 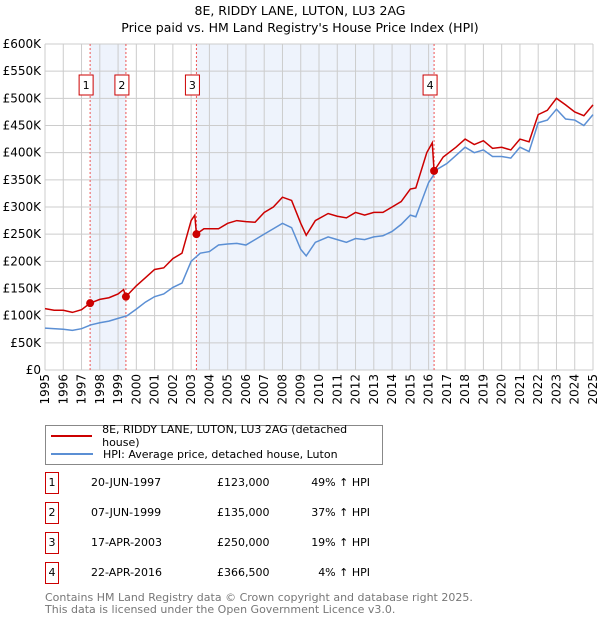 What do you see at coordinates (23, 126) in the screenshot?
I see `y-tick-label: £450K` at bounding box center [23, 126].